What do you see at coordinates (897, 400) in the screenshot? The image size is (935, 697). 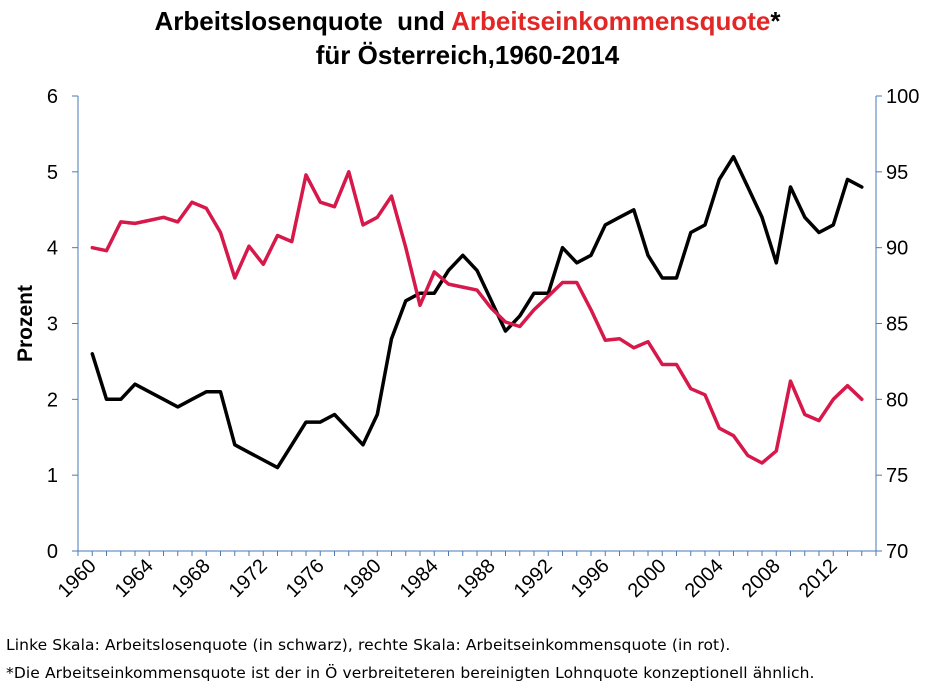 I see `right-tick-label: 80` at bounding box center [897, 400].